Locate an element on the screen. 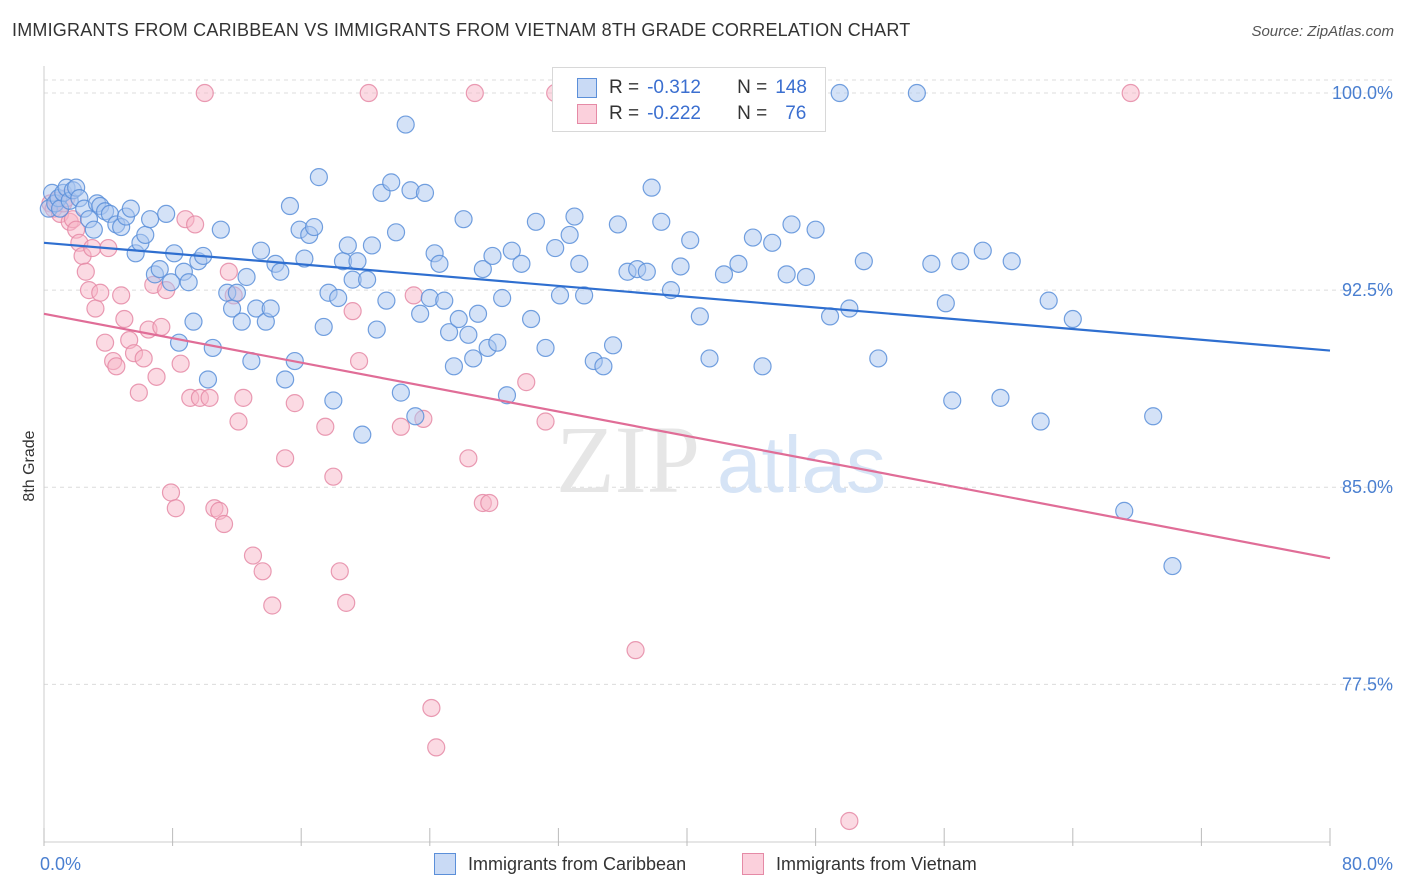 The image size is (1406, 892). legend-n-label: N = is located at coordinates (752, 113).